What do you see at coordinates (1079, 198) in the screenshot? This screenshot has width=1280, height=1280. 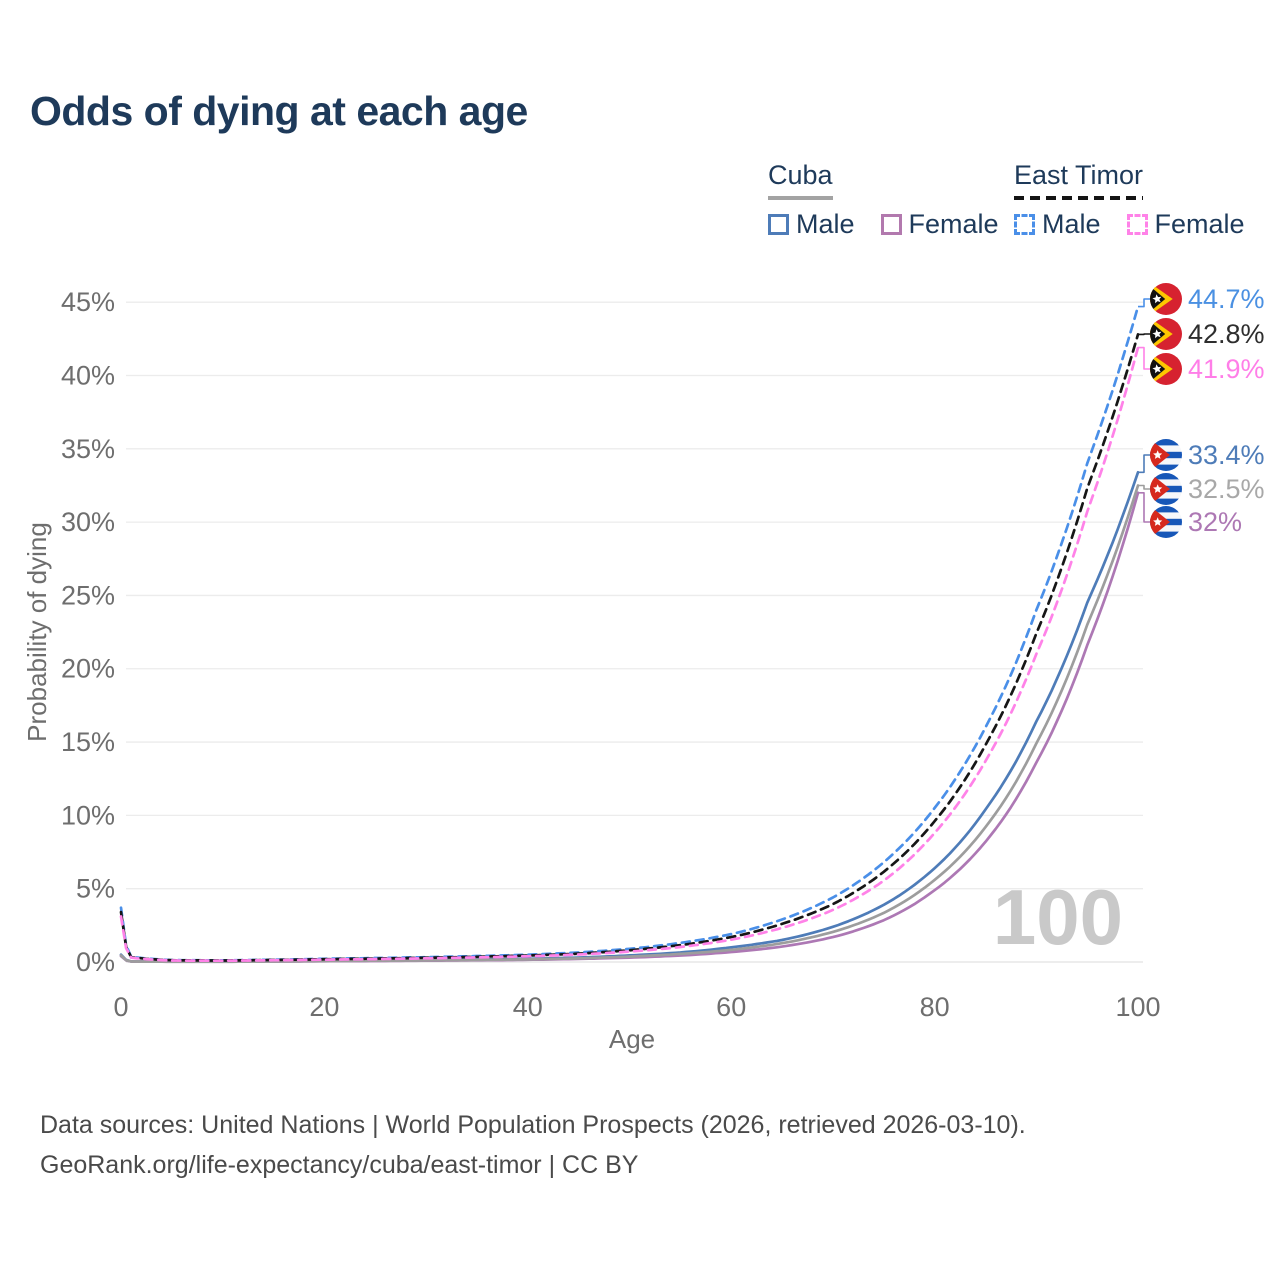 I see `legend-underline-east-timor-dashed` at bounding box center [1079, 198].